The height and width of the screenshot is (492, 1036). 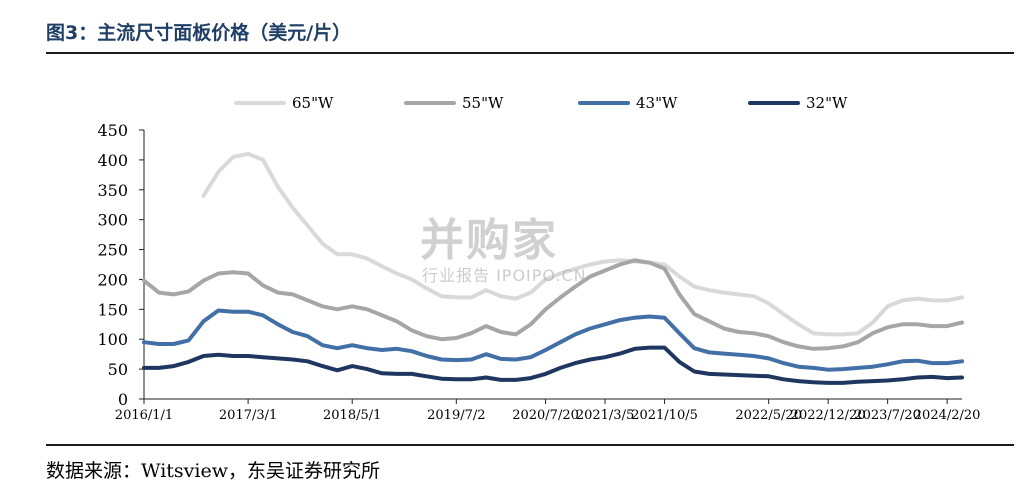 What do you see at coordinates (657, 103) in the screenshot?
I see `legend-label-43w: 43"W` at bounding box center [657, 103].